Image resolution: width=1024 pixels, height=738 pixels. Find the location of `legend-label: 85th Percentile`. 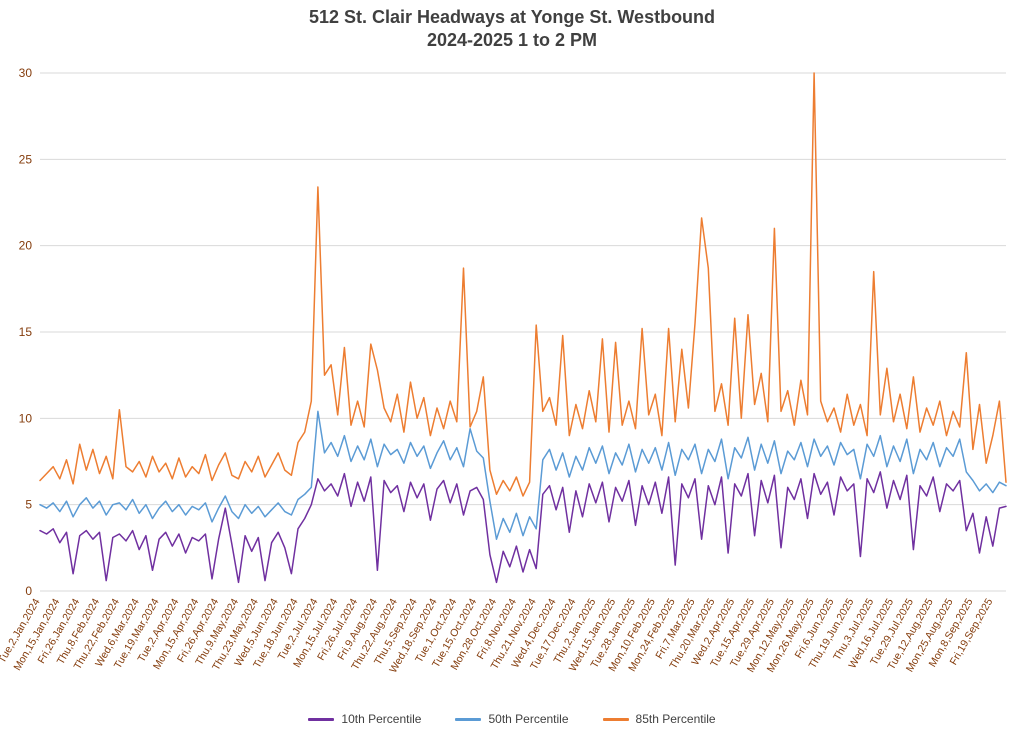

legend-label: 85th Percentile is located at coordinates (675, 719).